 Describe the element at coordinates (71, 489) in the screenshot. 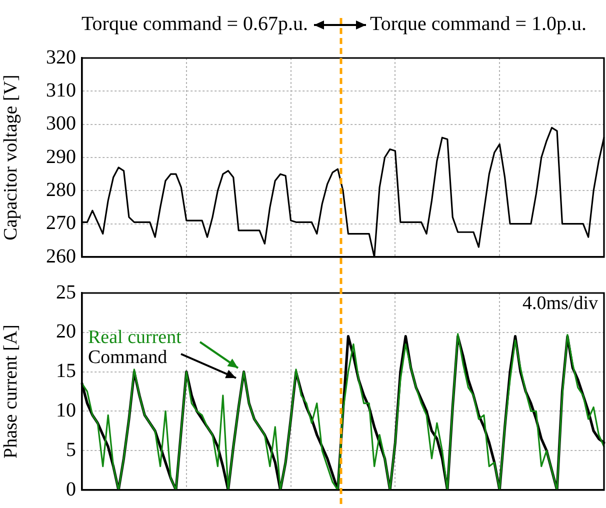

I see `y-tick-label: 0` at that location.